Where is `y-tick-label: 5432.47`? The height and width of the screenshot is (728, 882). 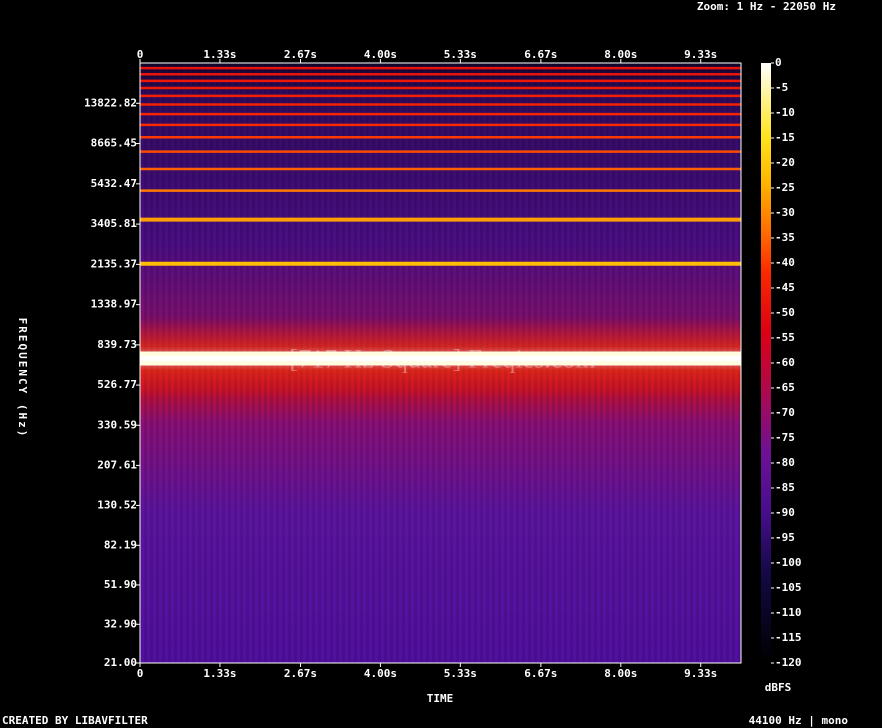
y-tick-label: 5432.47 is located at coordinates (114, 183).